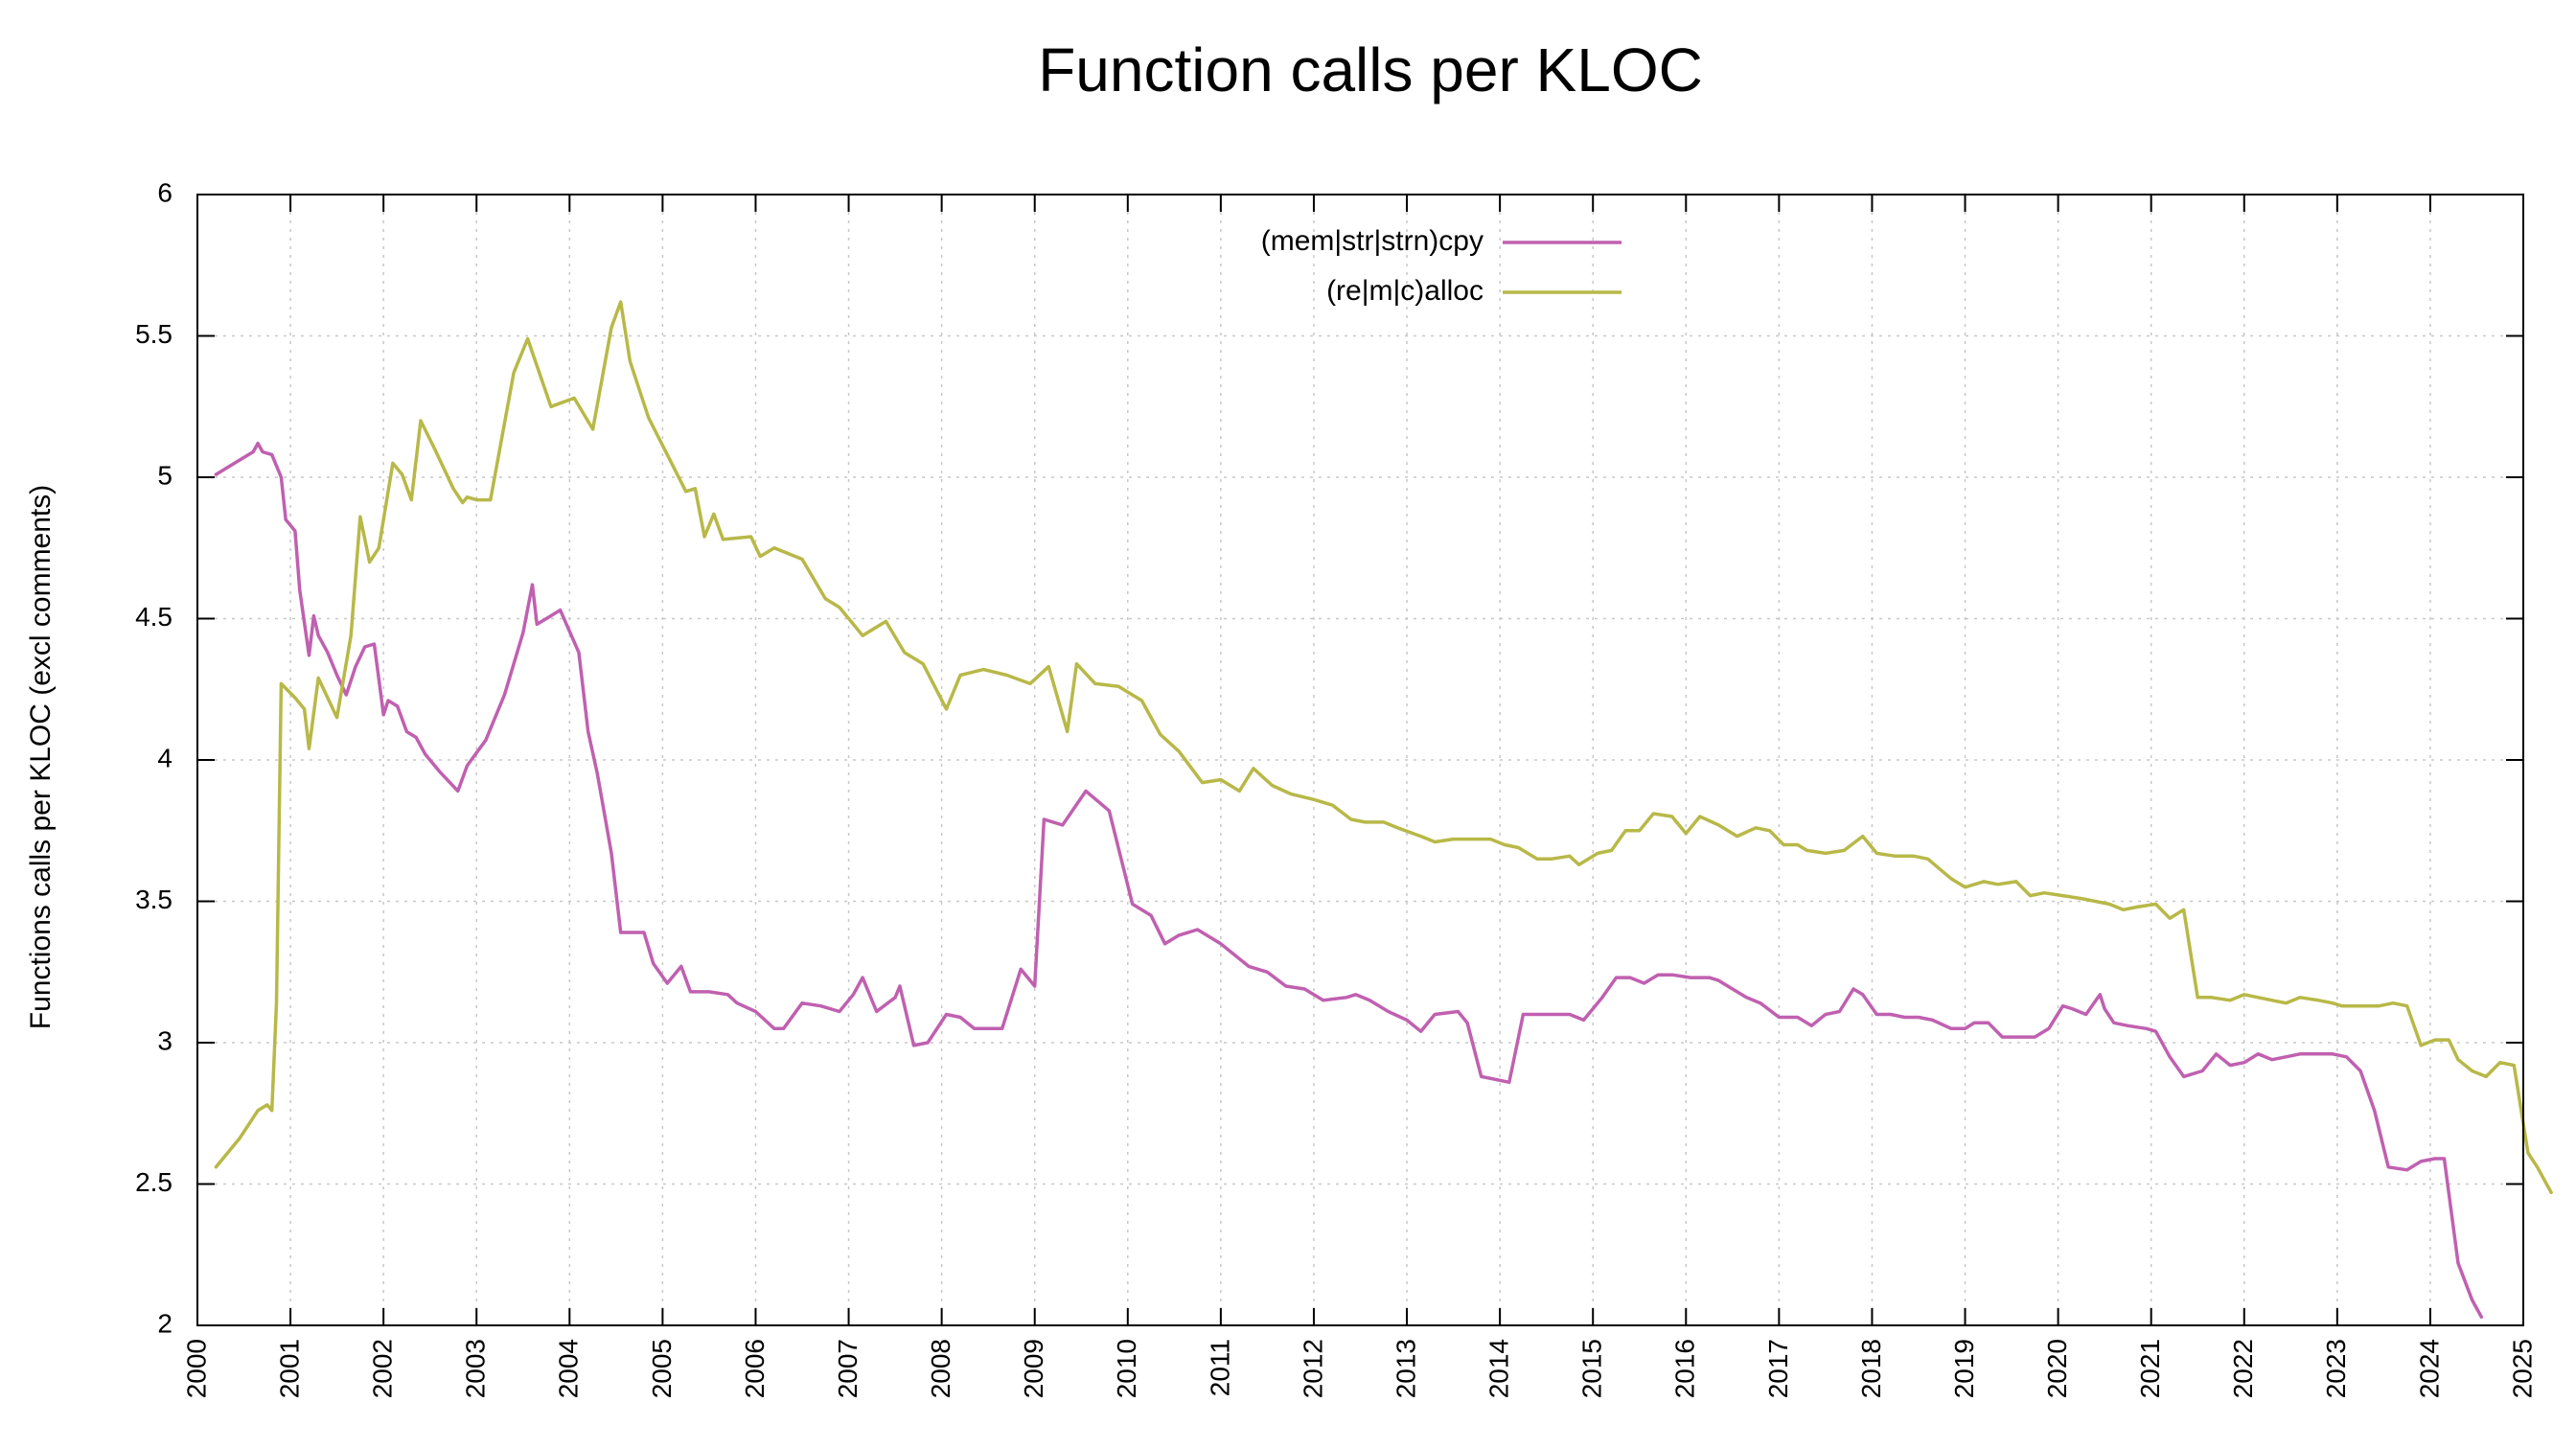  I want to click on x-tick-label: 2008, so click(940, 1368).